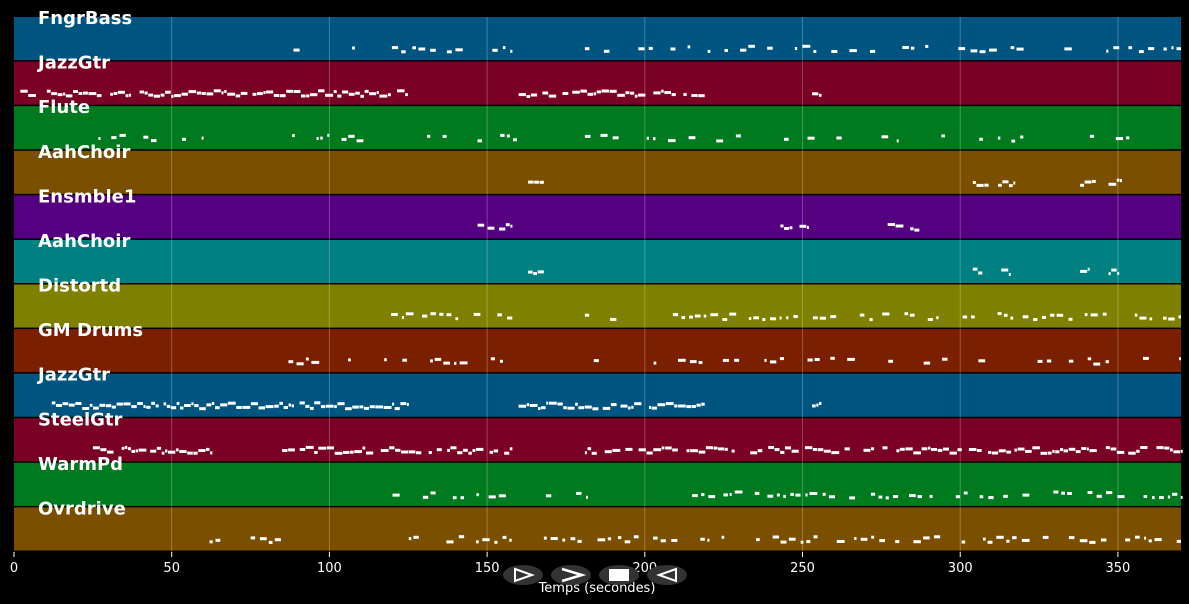  I want to click on stop-icon, so click(619, 575).